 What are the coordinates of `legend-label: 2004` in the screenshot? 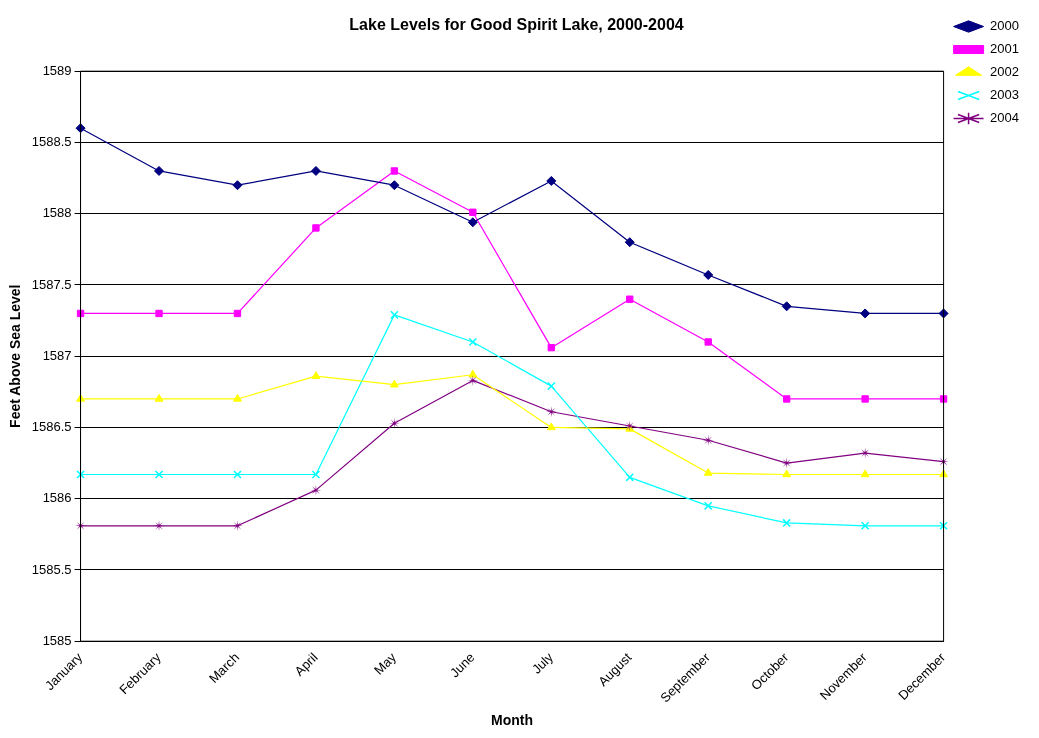 It's located at (1004, 118).